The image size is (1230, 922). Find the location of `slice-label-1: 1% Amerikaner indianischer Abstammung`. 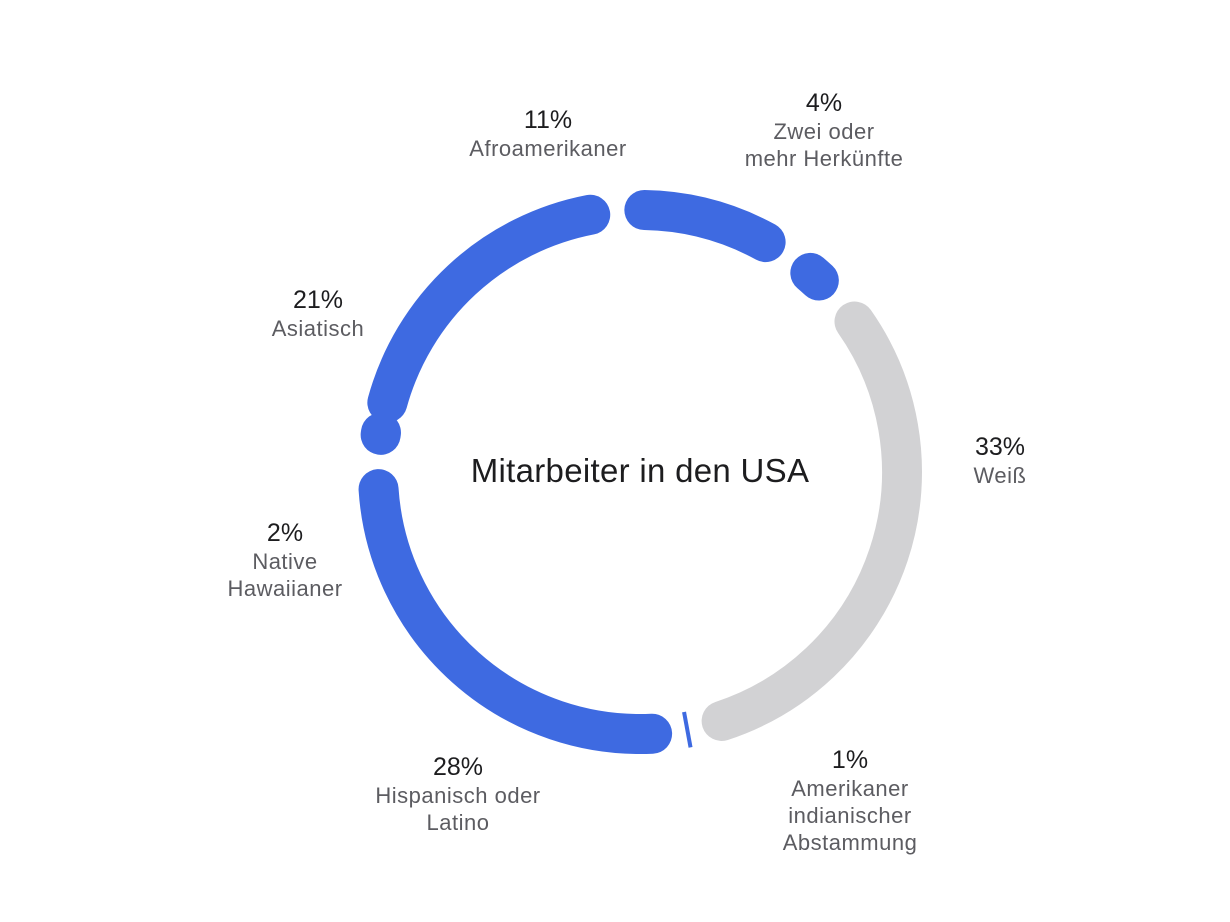

slice-label-1: 1% Amerikaner indianischer Abstammung is located at coordinates (850, 800).